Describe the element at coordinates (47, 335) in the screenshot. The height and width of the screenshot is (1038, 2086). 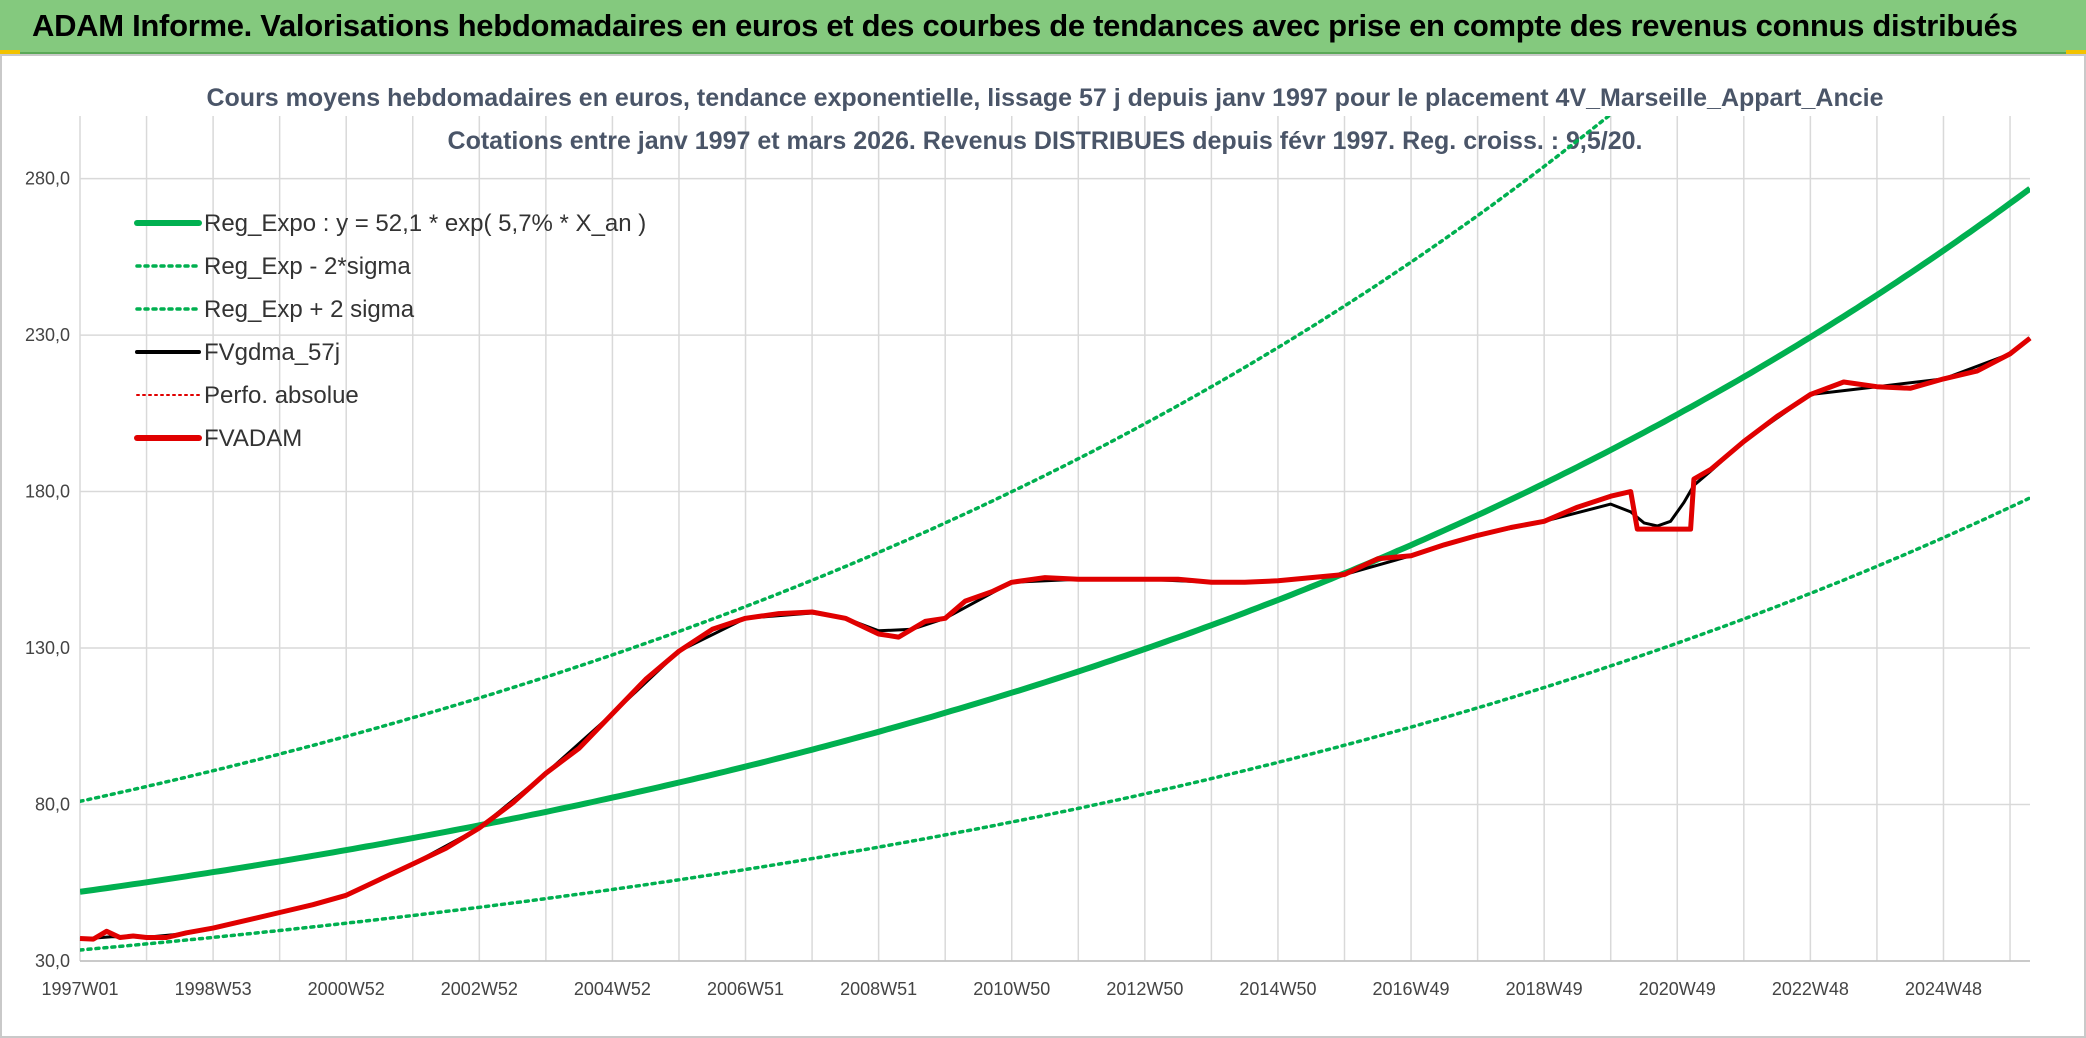
I see `y-tick-label: 230,0` at that location.